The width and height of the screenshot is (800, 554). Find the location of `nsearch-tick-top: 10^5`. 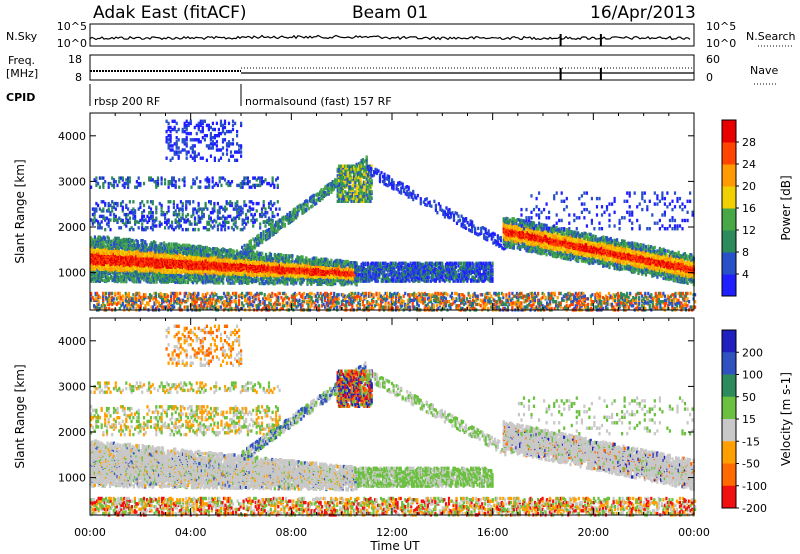

nsearch-tick-top: 10^5 is located at coordinates (721, 26).